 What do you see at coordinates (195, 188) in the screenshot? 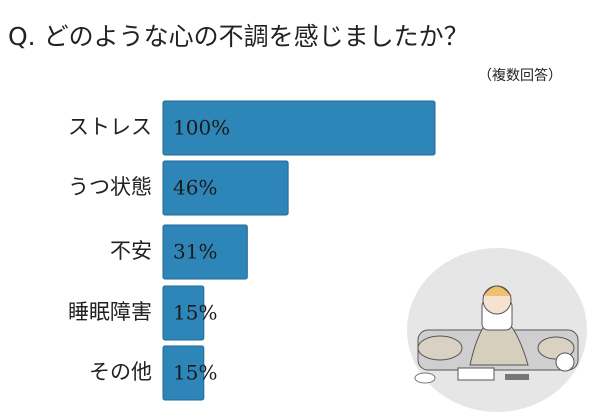
I see `value-label: 46%` at bounding box center [195, 188].